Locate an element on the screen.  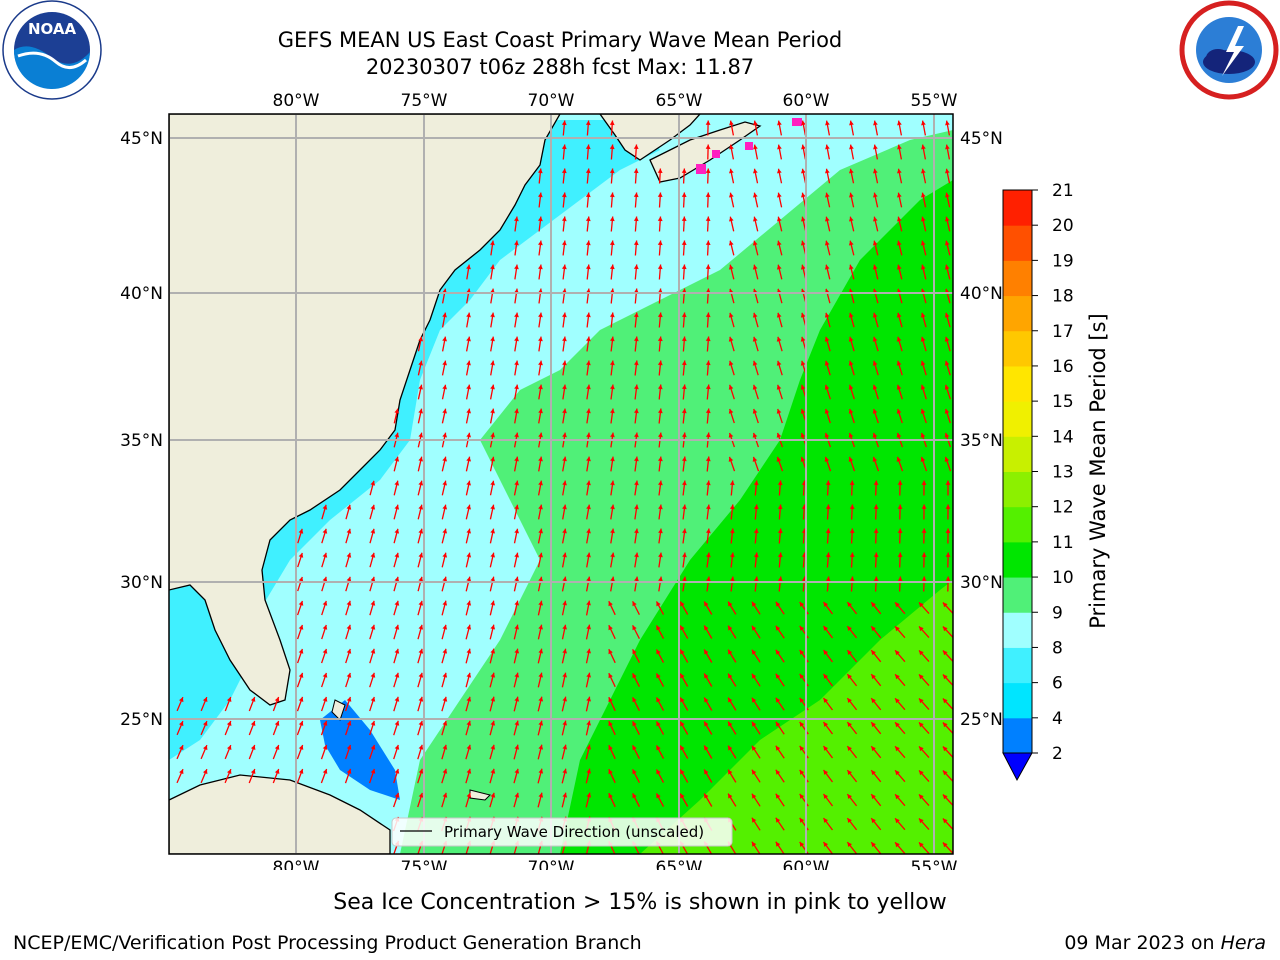
colorbar-tick-label: 21 is located at coordinates (1063, 191).